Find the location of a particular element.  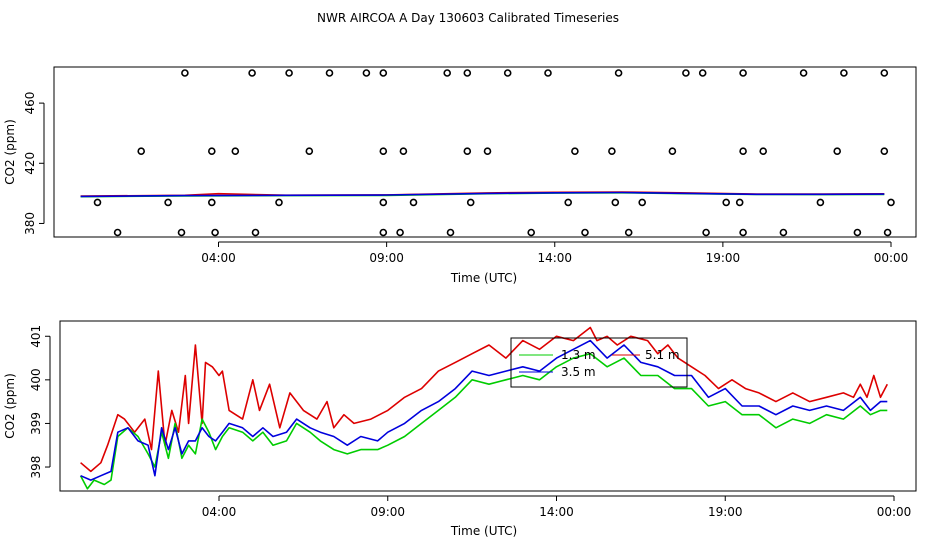

legend-box is located at coordinates (599, 362).